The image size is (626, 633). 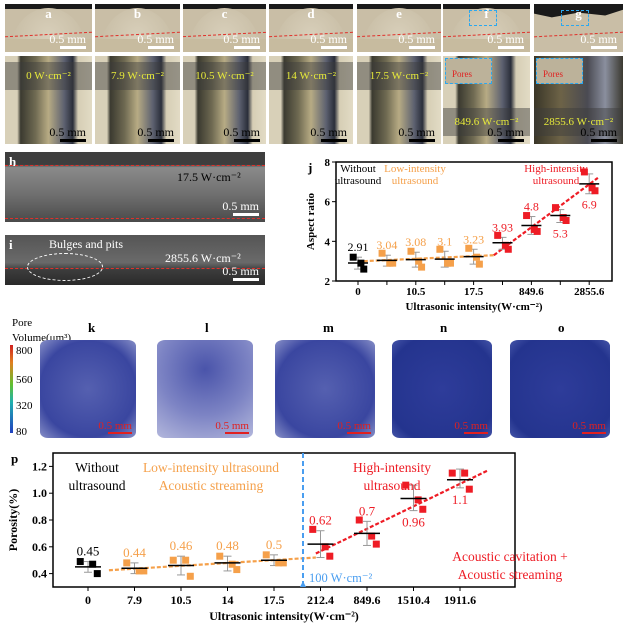 What do you see at coordinates (22, 323) in the screenshot?
I see `colorbar-title: Pore` at bounding box center [22, 323].